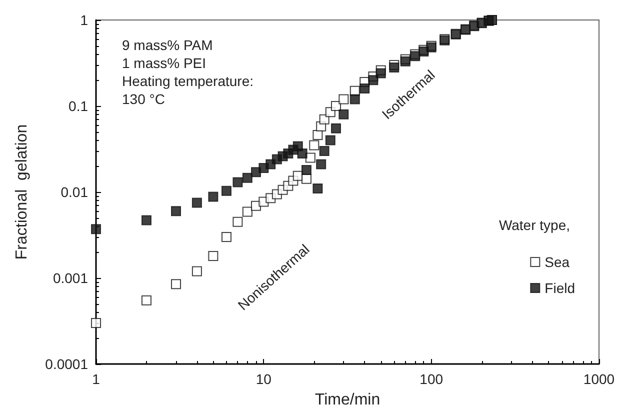  I want to click on y-tick-label: 0.0001, so click(66, 364).